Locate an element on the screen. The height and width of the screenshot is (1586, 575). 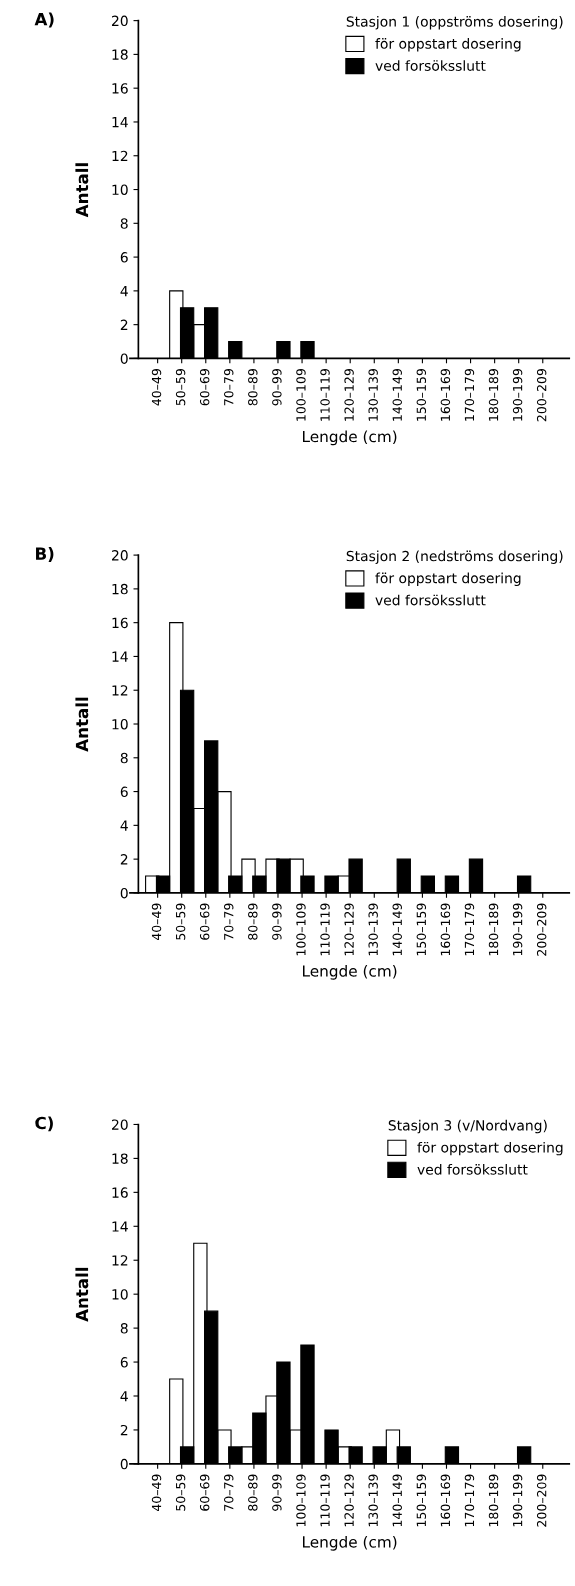
chart-title: B) is located at coordinates (45, 554).